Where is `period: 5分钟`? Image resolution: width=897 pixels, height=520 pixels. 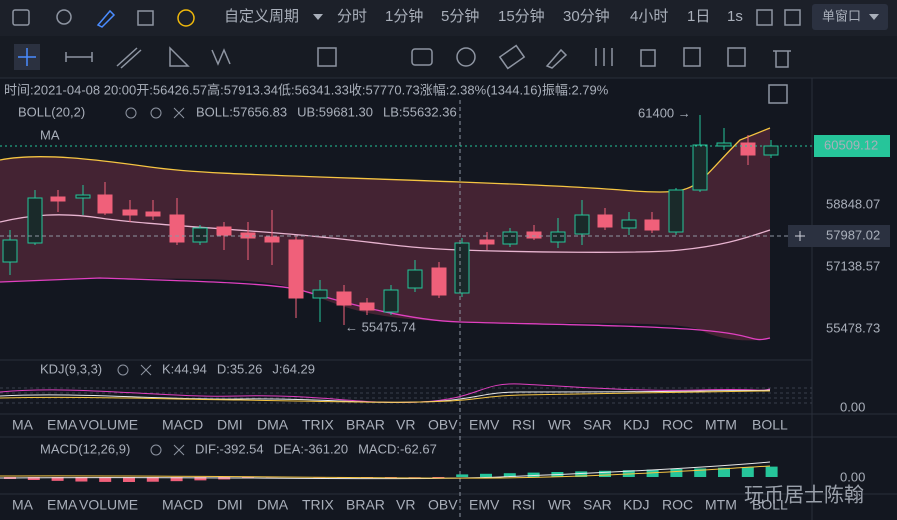 period: 5分钟 is located at coordinates (460, 16).